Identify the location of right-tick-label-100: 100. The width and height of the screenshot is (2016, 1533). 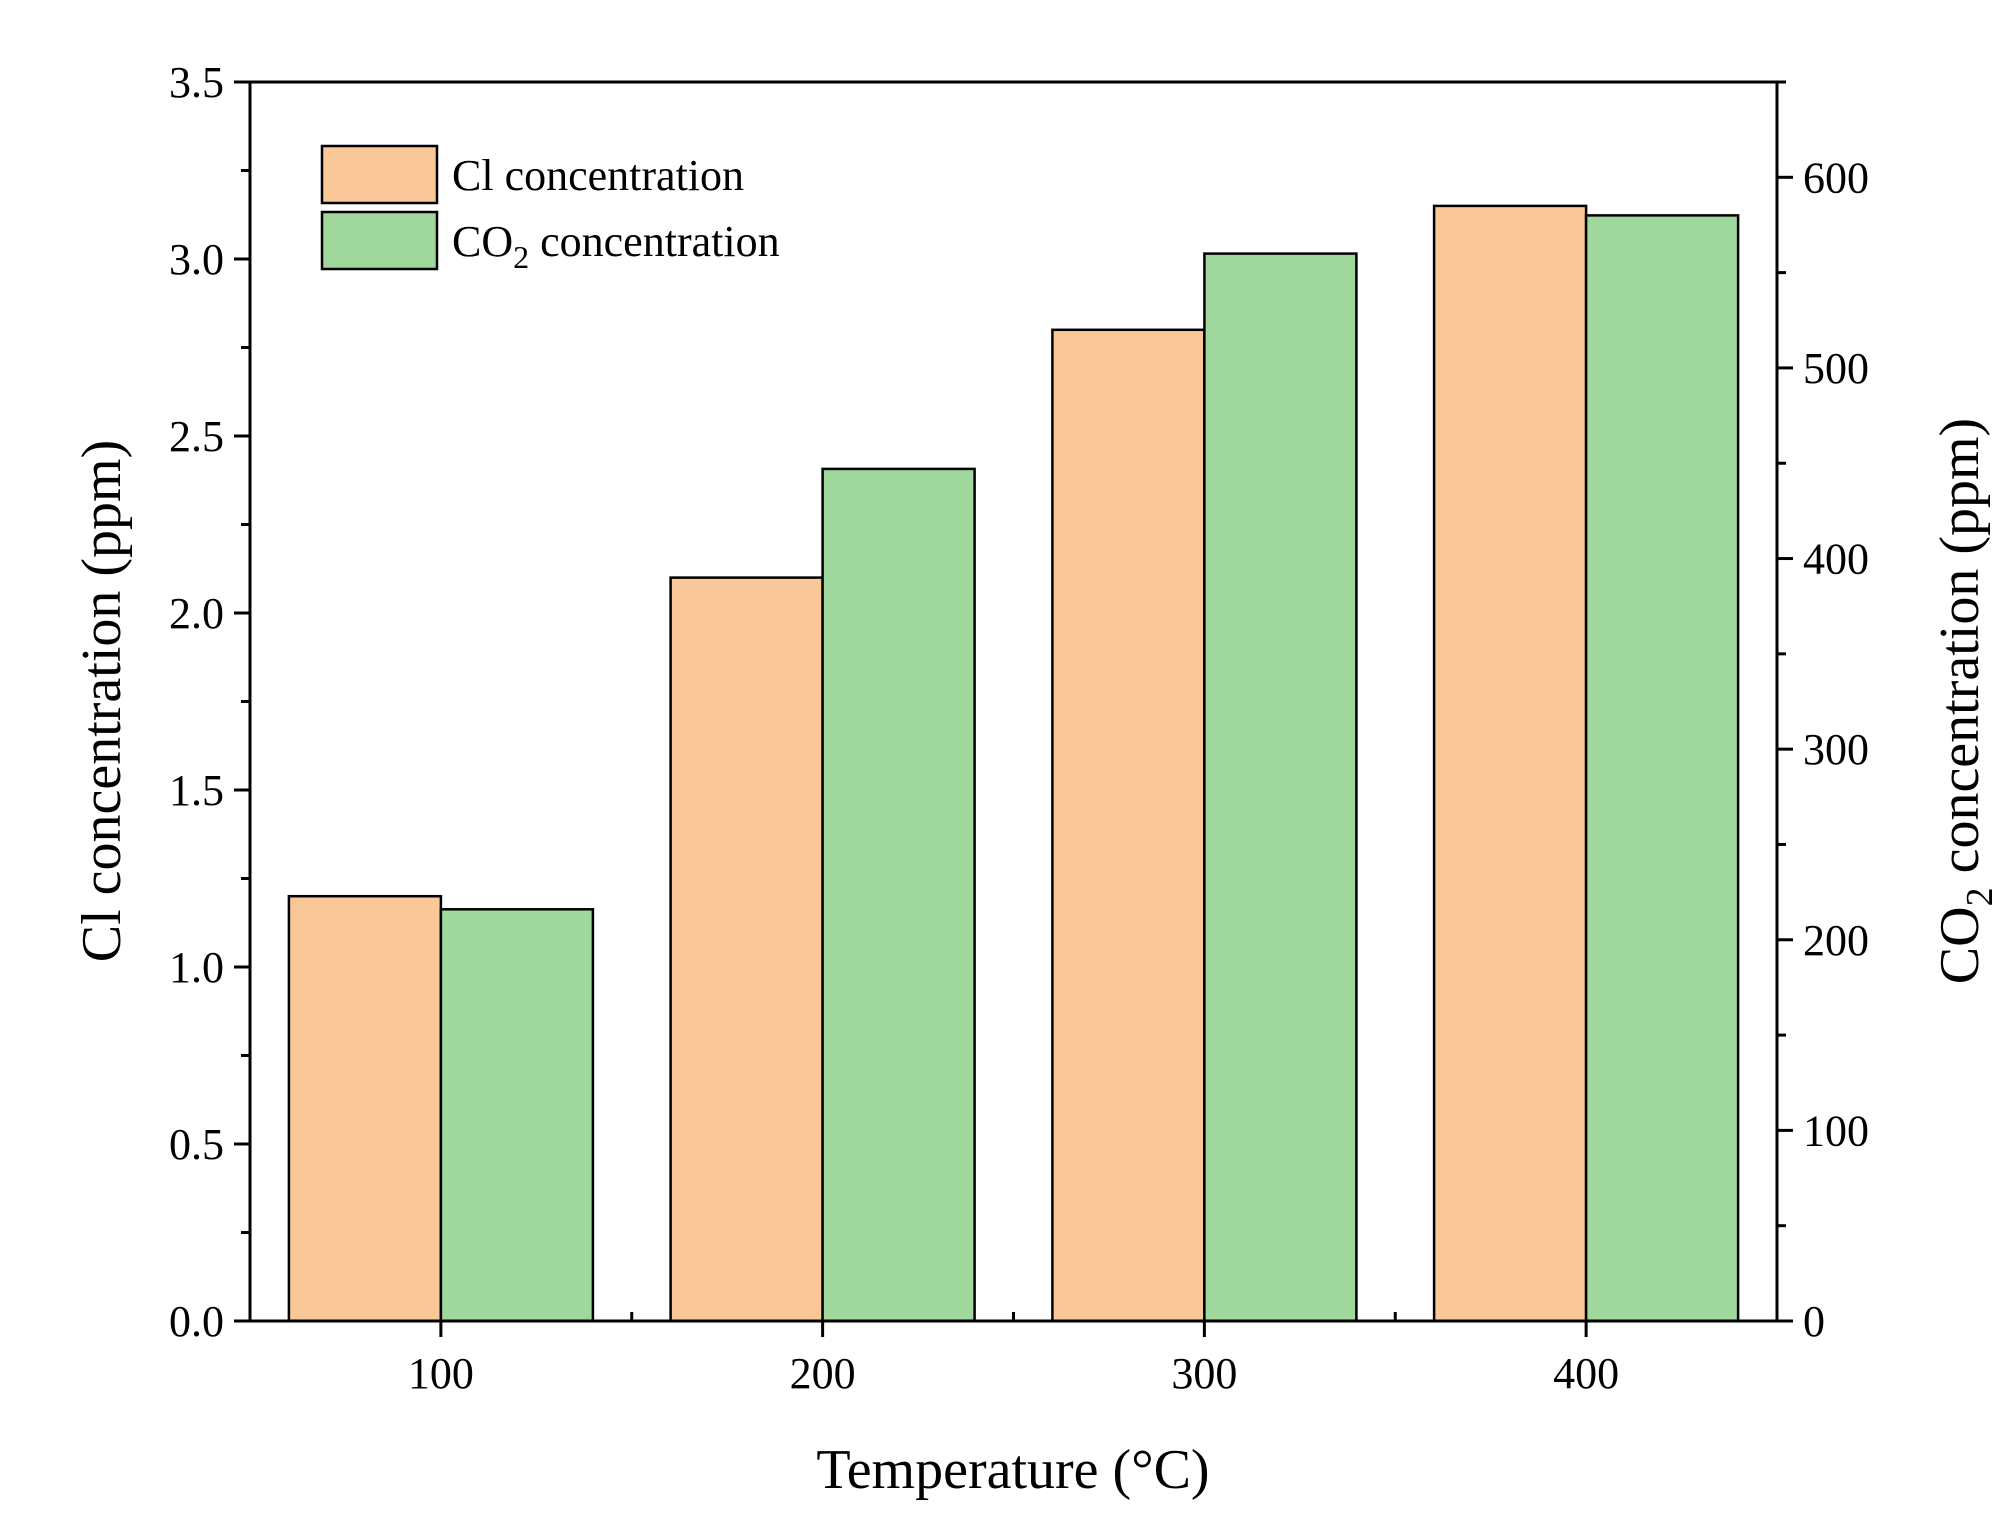
(1836, 1130).